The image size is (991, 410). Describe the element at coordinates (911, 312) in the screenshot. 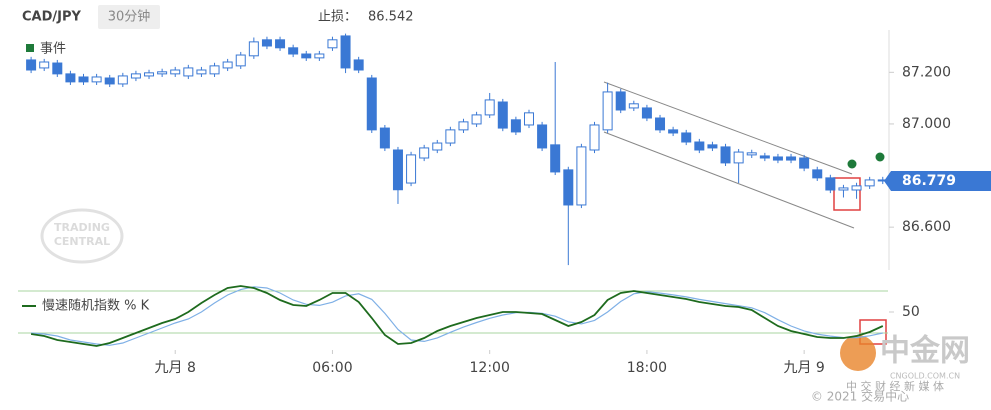

I see `y-tick-label: 50` at that location.